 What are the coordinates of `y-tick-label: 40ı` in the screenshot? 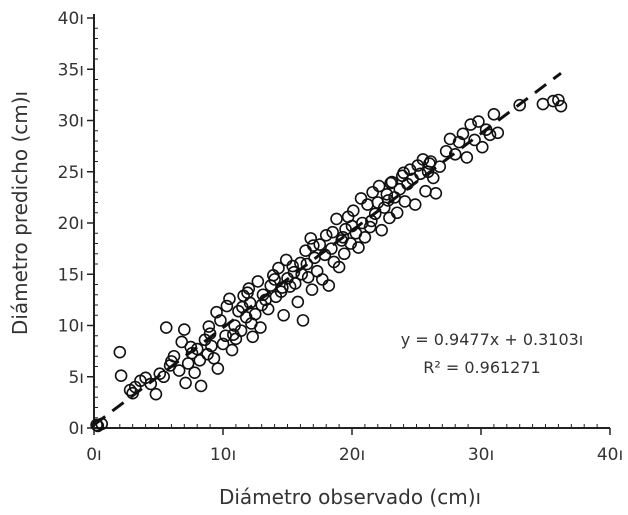 It's located at (71, 19).